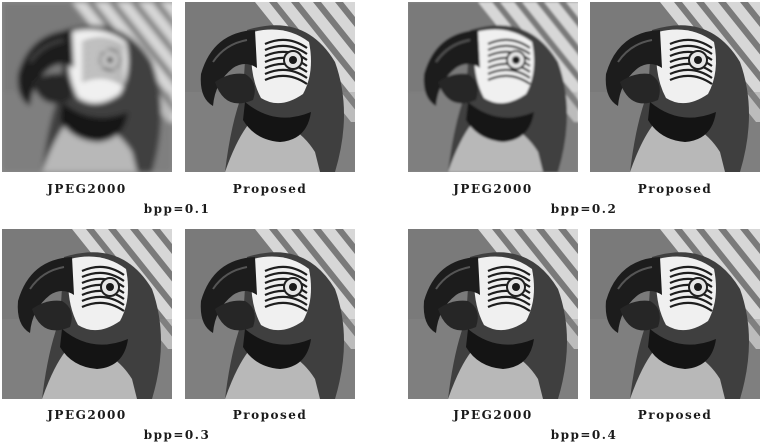 The height and width of the screenshot is (448, 768). What do you see at coordinates (177, 209) in the screenshot?
I see `bpp-label: bpp=0.1` at bounding box center [177, 209].